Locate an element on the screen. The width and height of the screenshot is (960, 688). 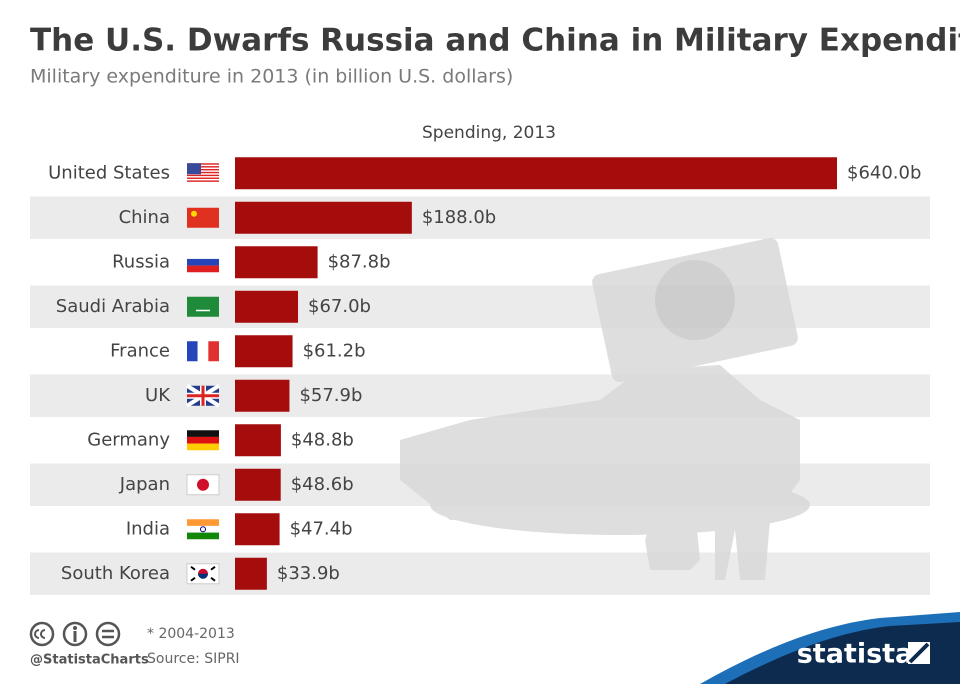
footer-swoosh is located at coordinates (842, 653).